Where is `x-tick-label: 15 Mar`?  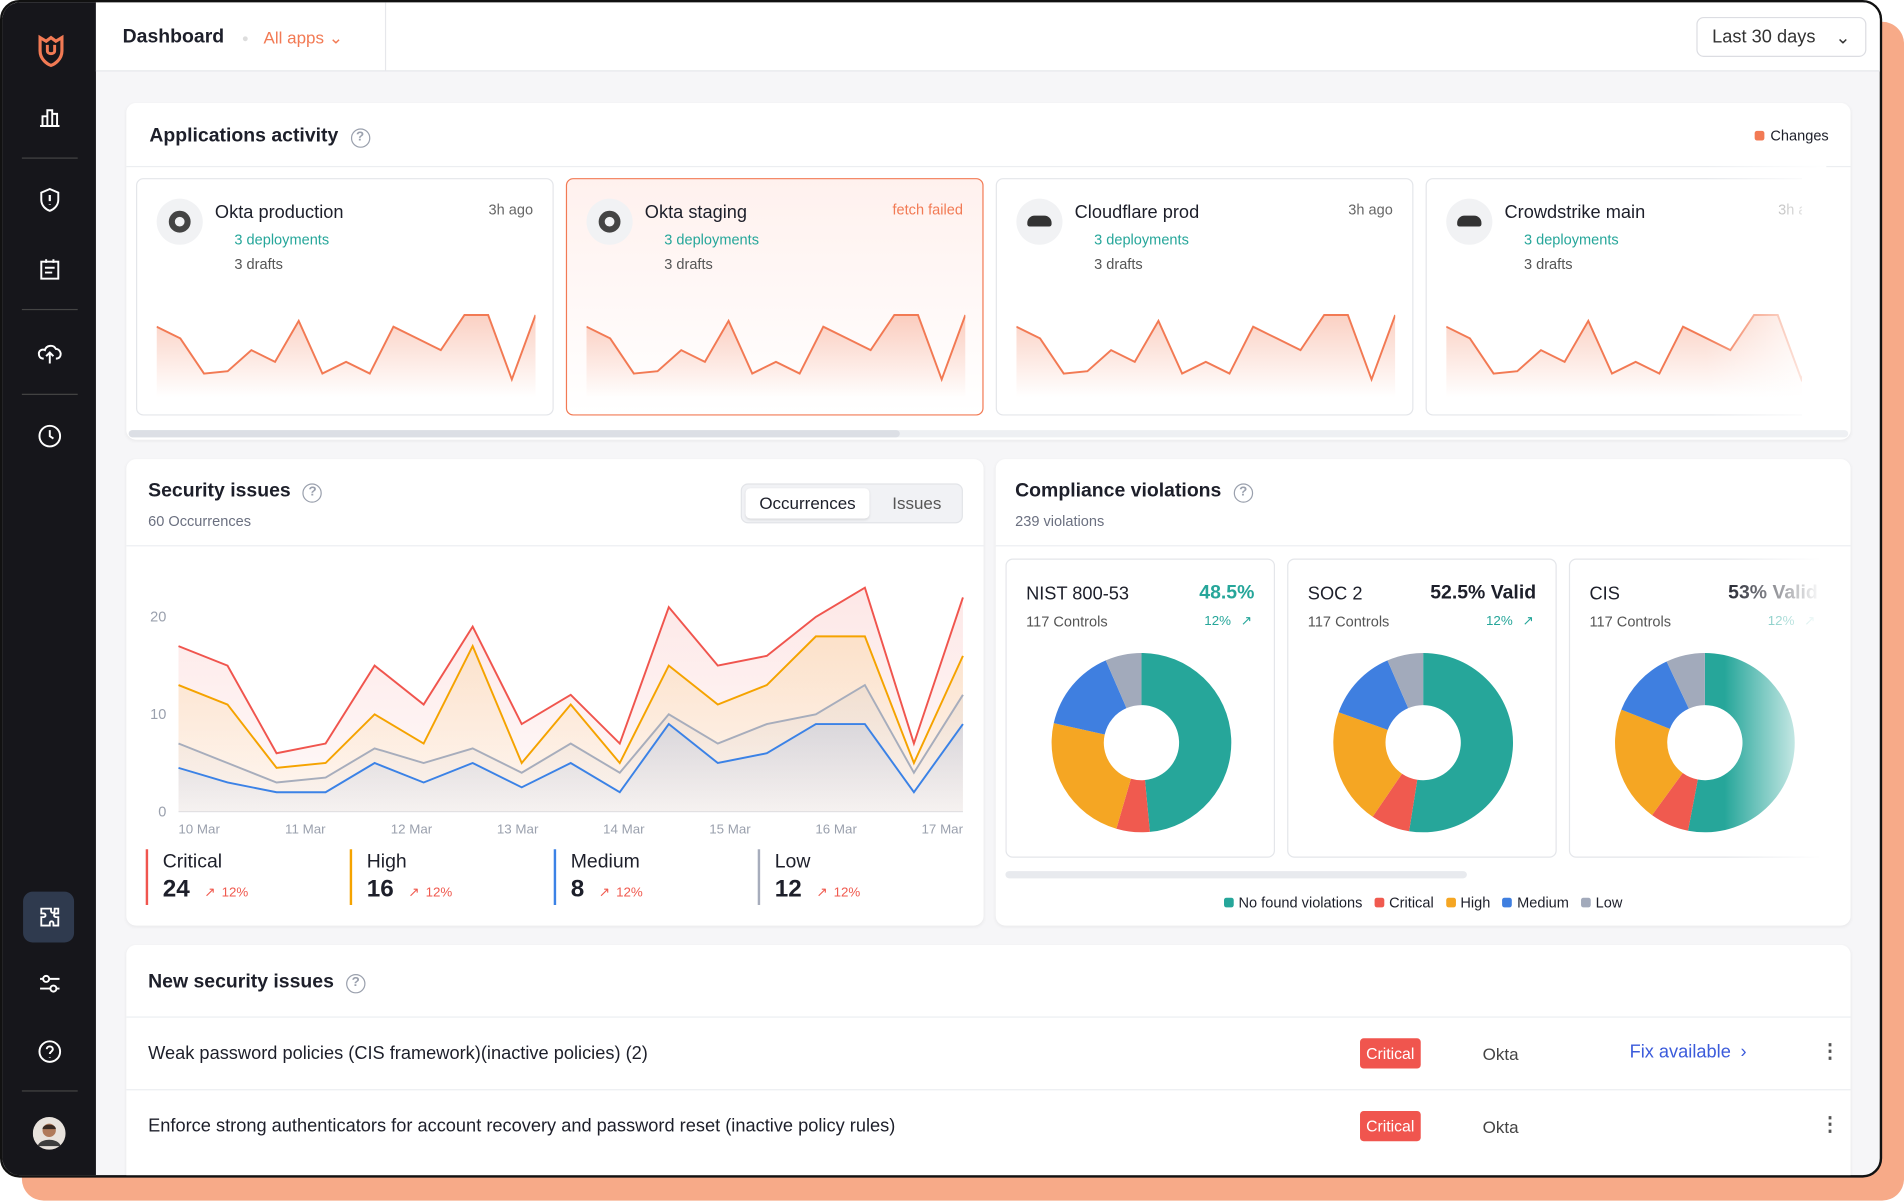 x-tick-label: 15 Mar is located at coordinates (730, 829).